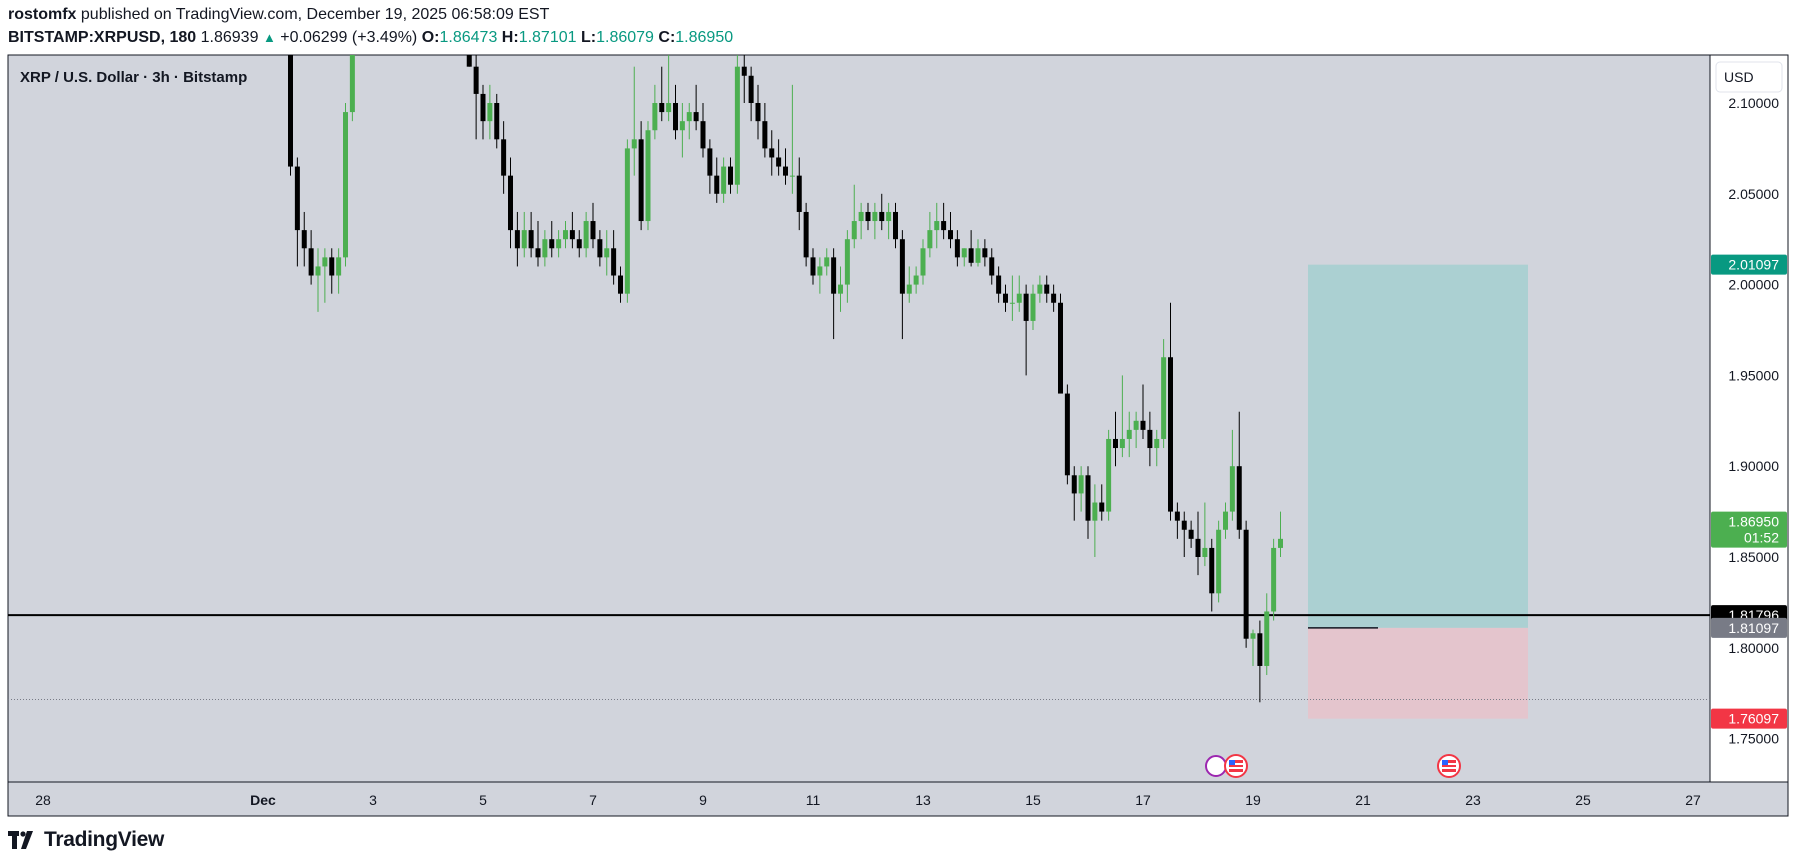  Describe the element at coordinates (20, 840) in the screenshot. I see `tv-logo-icon` at that location.